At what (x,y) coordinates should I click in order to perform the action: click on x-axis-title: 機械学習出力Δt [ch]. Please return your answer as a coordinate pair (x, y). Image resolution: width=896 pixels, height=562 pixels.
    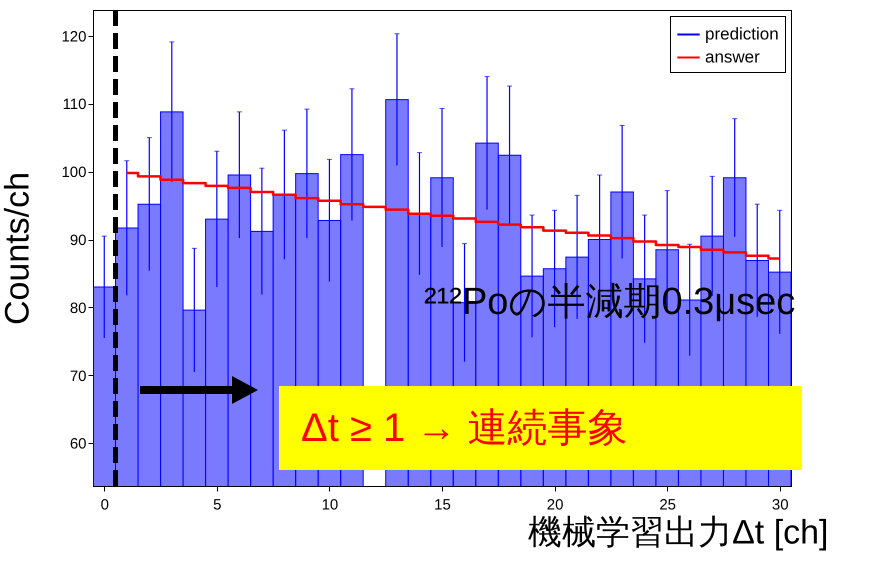
    Looking at the image, I should click on (678, 533).